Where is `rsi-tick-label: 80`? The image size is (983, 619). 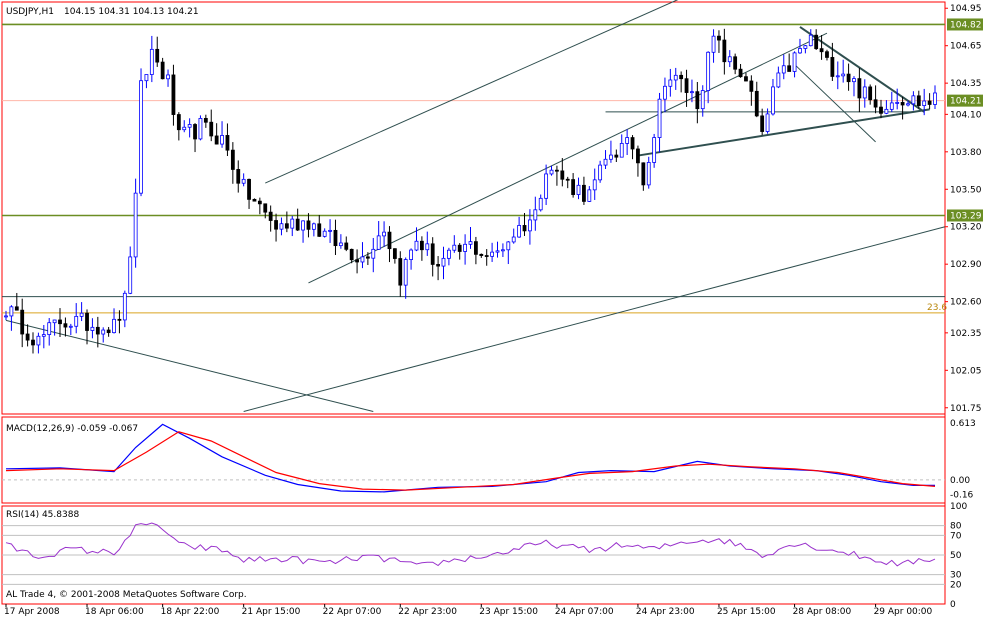 rsi-tick-label: 80 is located at coordinates (956, 527).